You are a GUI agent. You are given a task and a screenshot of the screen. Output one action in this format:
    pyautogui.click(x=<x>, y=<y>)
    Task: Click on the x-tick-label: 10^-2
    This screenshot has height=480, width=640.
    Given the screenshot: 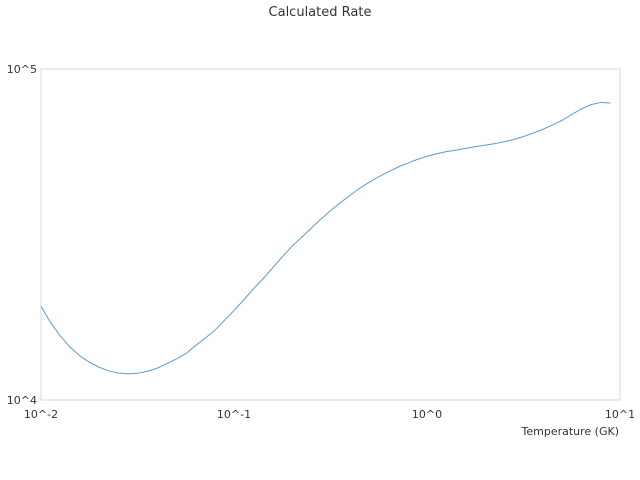 What is the action you would take?
    pyautogui.click(x=41, y=414)
    